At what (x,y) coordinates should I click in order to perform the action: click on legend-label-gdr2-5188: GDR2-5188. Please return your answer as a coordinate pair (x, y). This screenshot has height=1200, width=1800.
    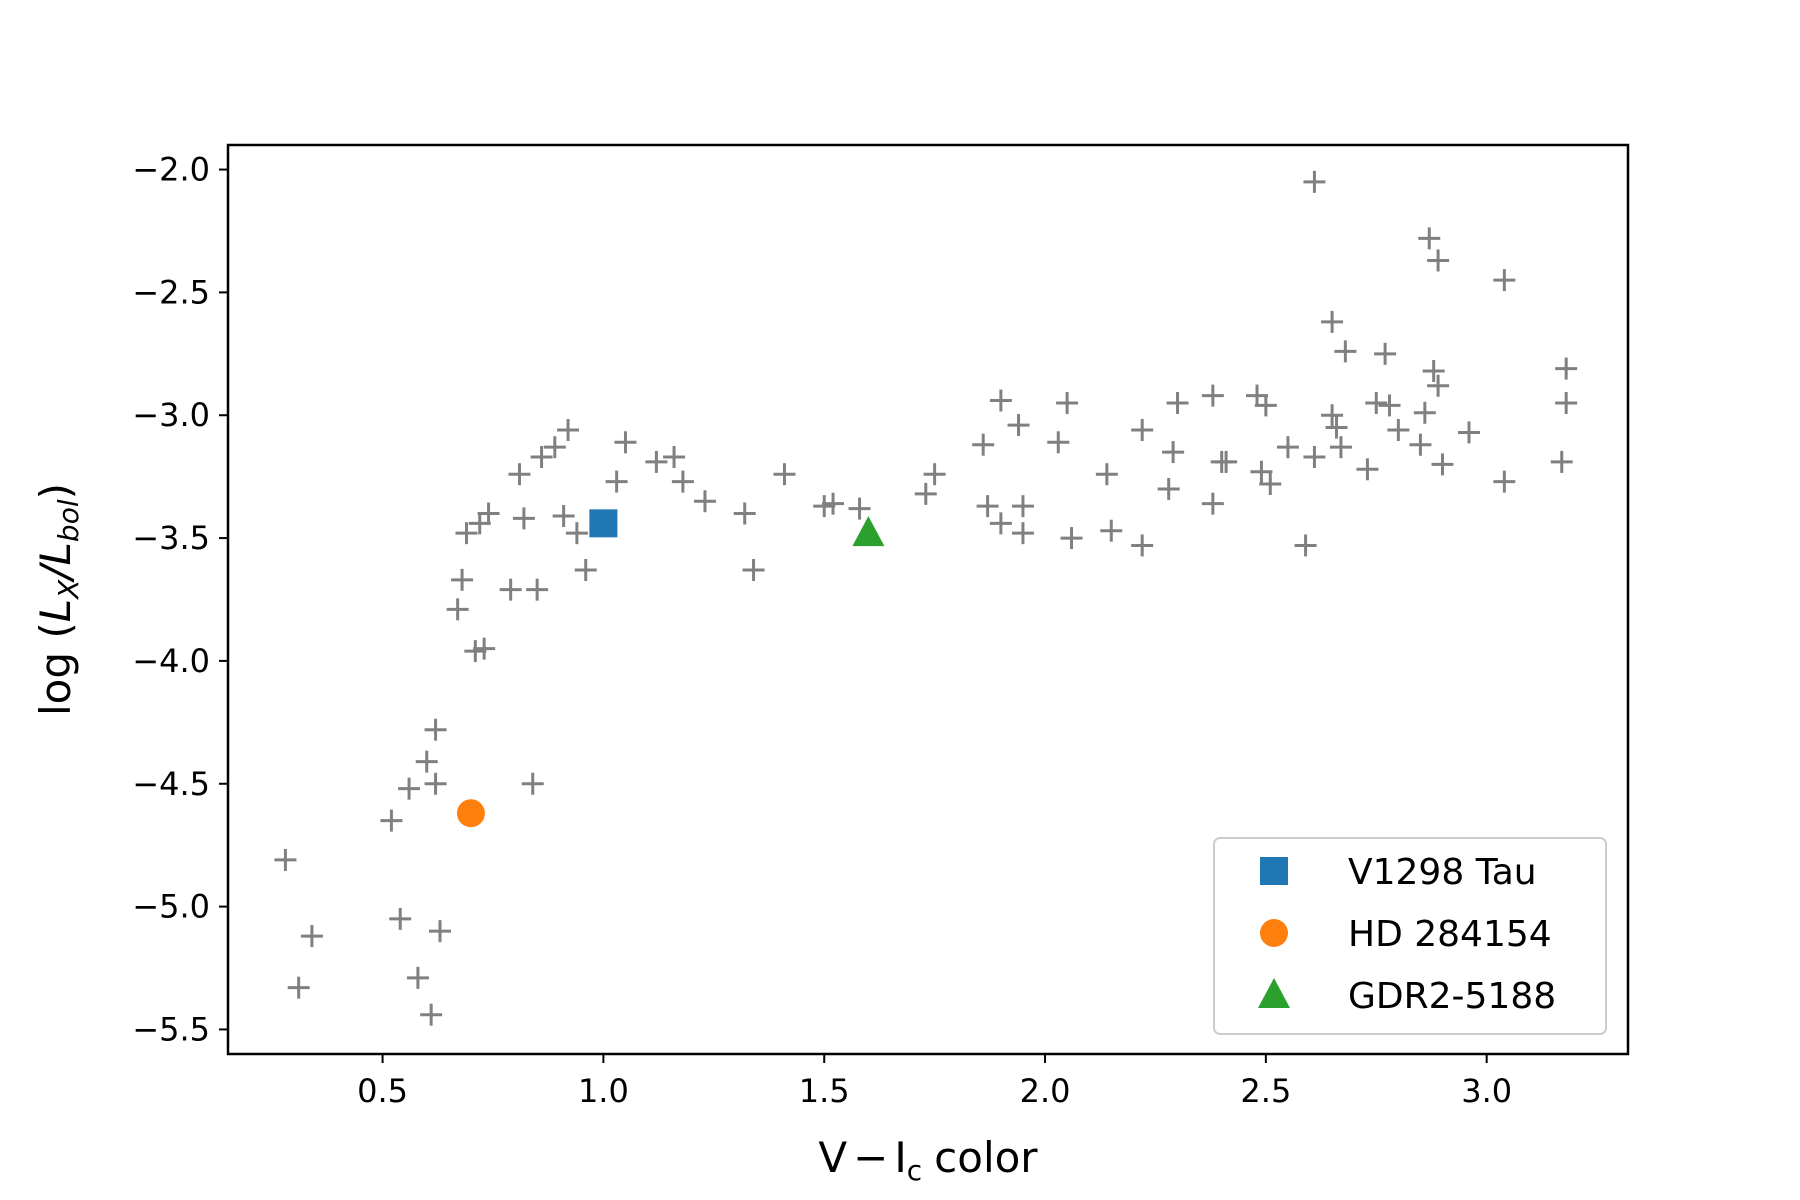
    Looking at the image, I should click on (1452, 996).